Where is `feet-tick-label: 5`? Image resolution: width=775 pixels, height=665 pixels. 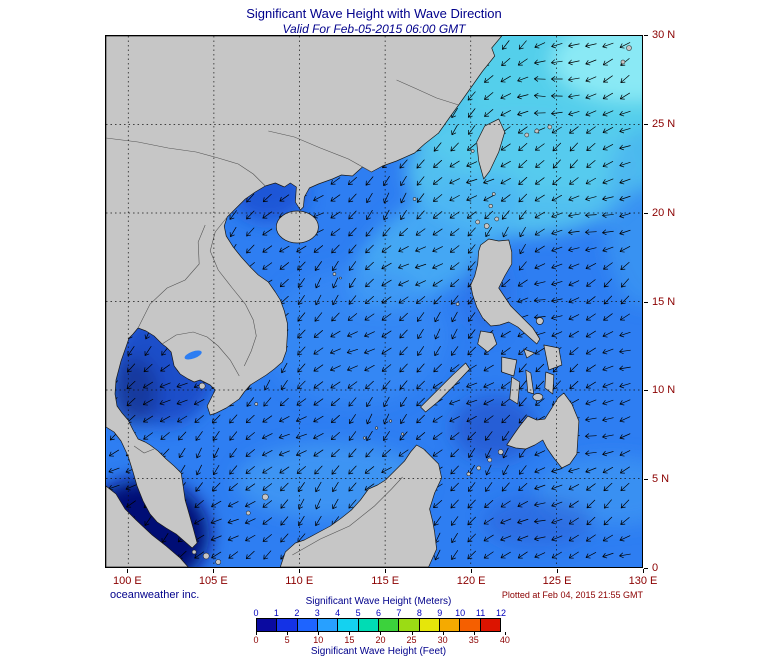 feet-tick-label: 5 is located at coordinates (287, 640).